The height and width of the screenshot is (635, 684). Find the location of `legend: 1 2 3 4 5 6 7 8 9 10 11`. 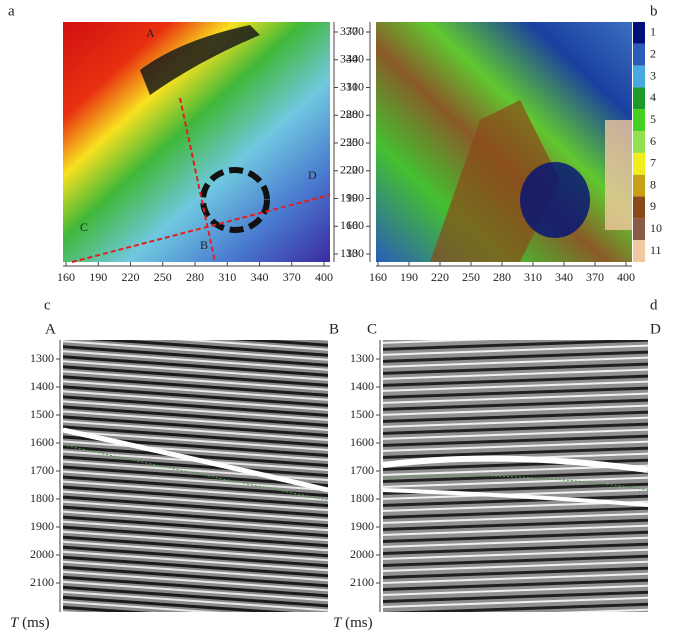

legend: 1 2 3 4 5 6 7 8 9 10 11 is located at coordinates (647, 142).